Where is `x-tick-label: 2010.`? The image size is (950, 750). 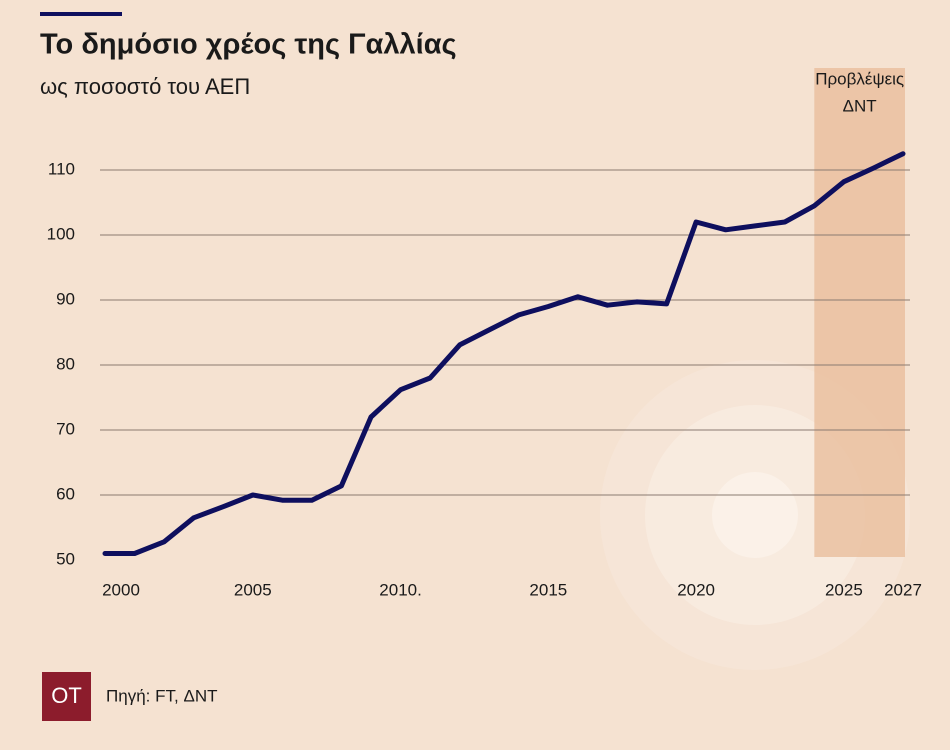 x-tick-label: 2010. is located at coordinates (400, 589).